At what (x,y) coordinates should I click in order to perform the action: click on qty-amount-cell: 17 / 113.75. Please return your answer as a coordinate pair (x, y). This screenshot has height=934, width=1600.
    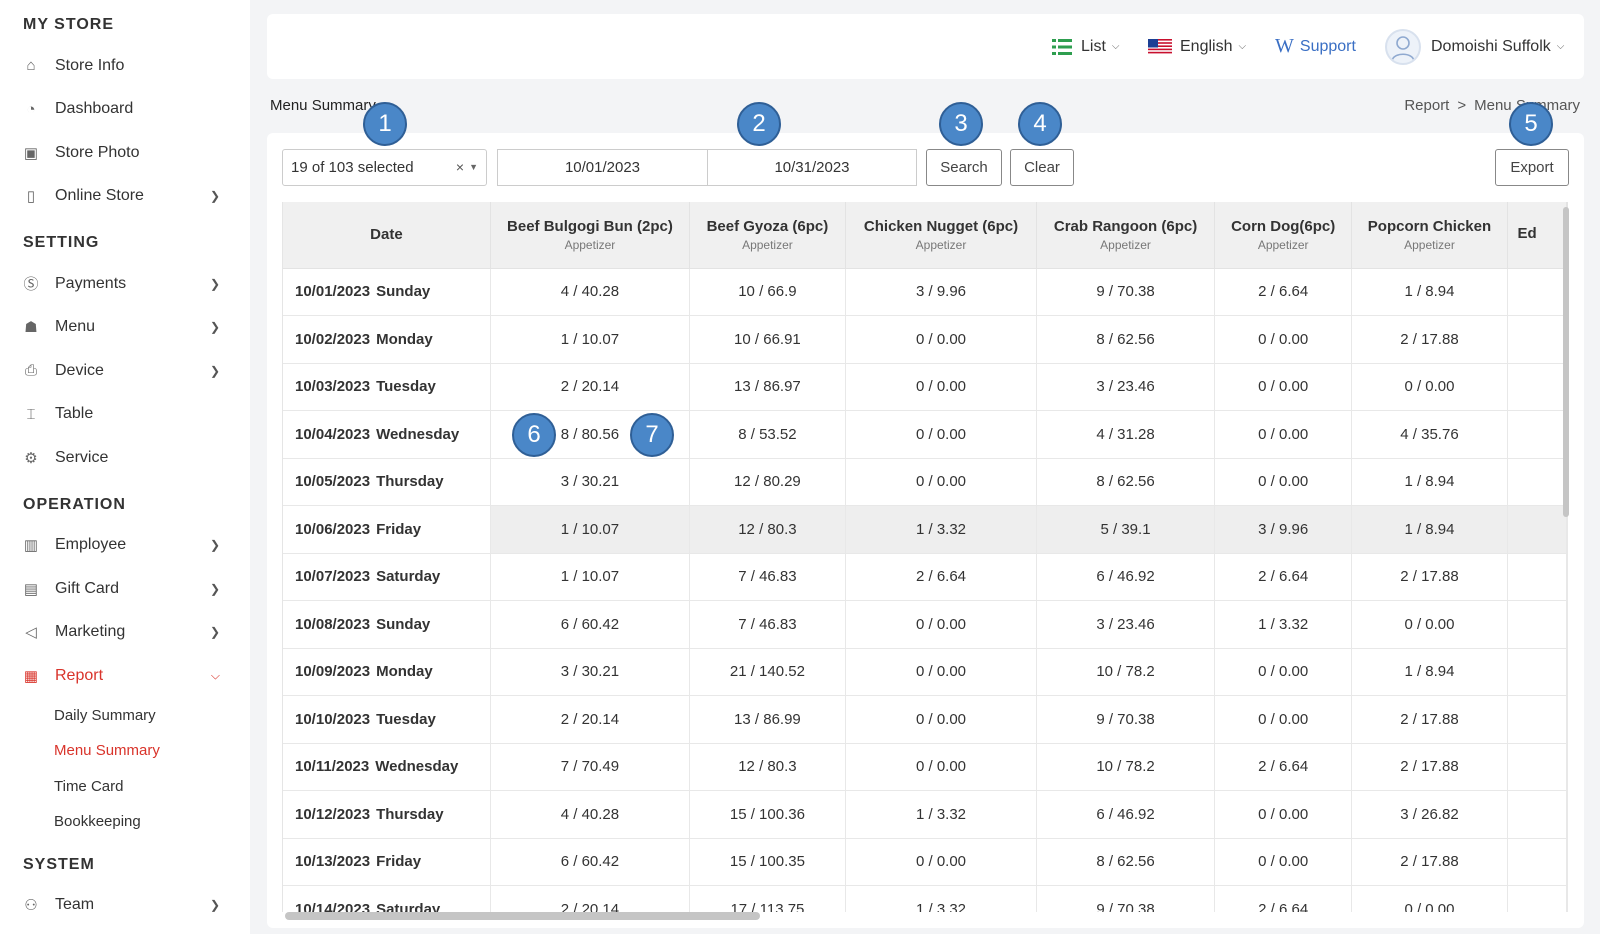
    Looking at the image, I should click on (767, 898).